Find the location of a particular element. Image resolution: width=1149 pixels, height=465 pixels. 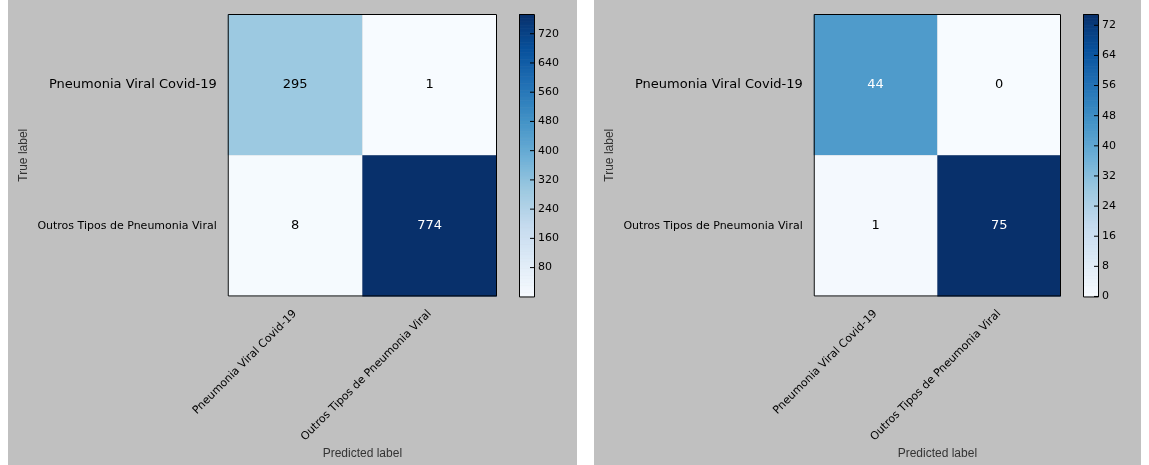

color-bar-label: 640 is located at coordinates (548, 62).